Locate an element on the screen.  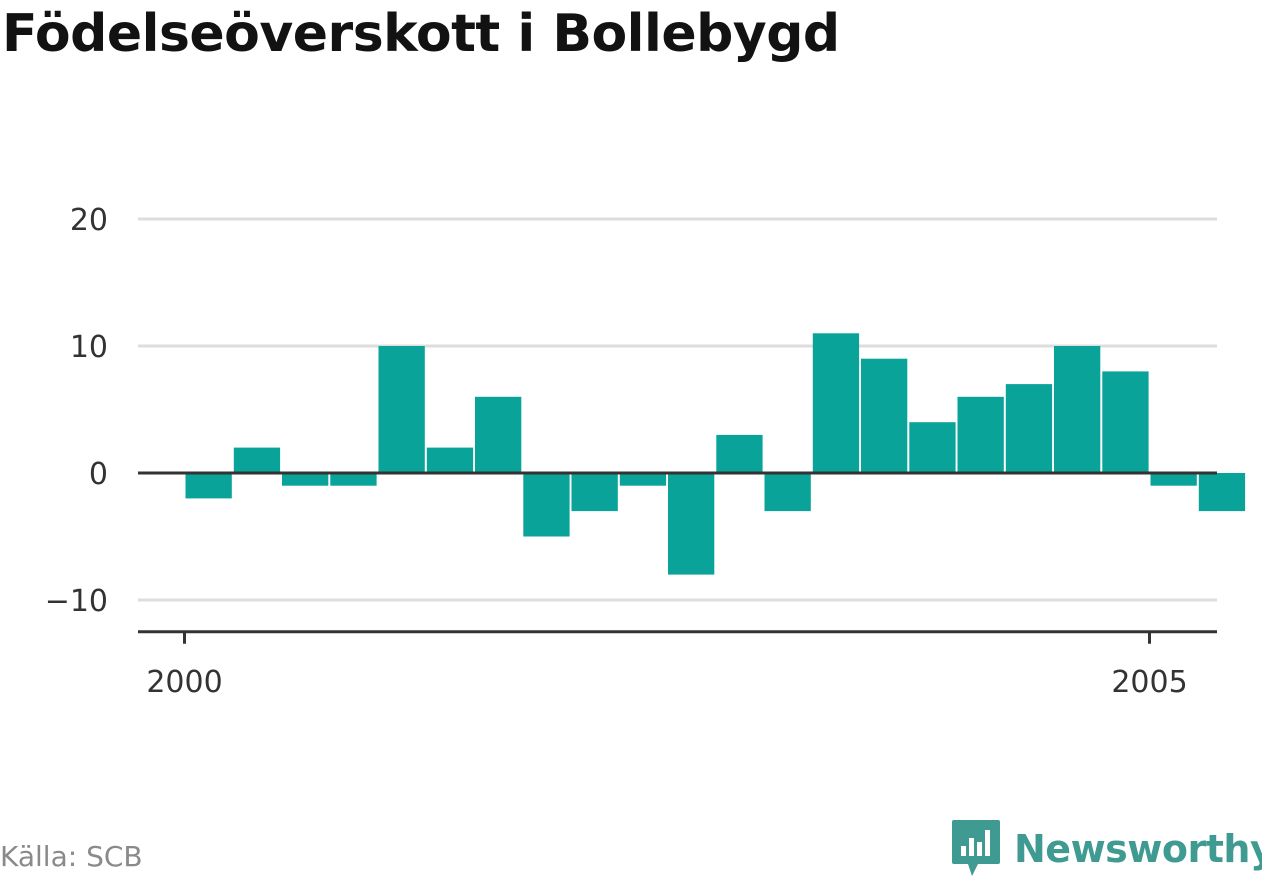
bar-2000-Q3 is located at coordinates (305, 479).